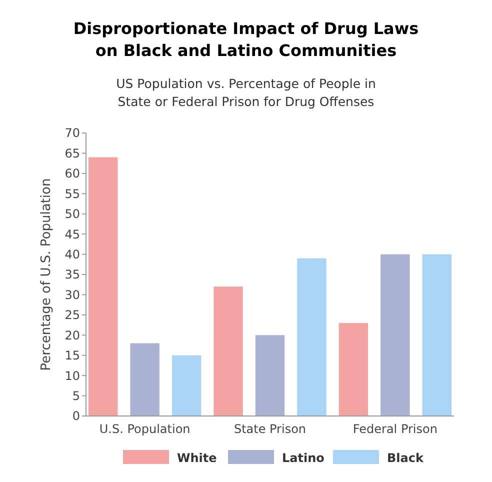 This screenshot has height=482, width=492. I want to click on y-tick-label: 70, so click(72, 133).